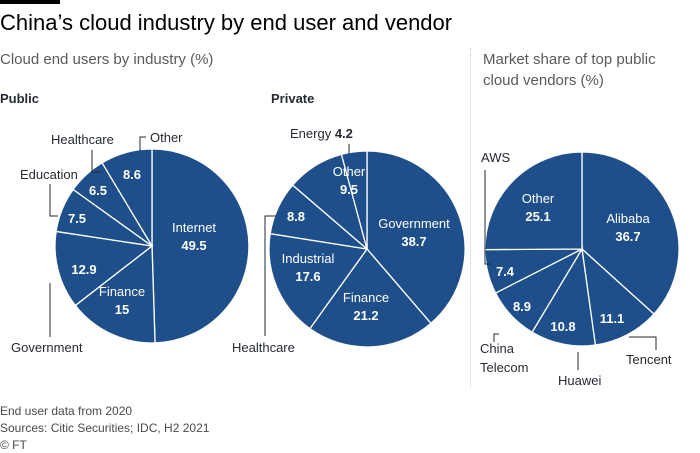 The height and width of the screenshot is (453, 700). Describe the element at coordinates (107, 59) in the screenshot. I see `subtitle-end-users: Cloud end users by industry (%)` at that location.